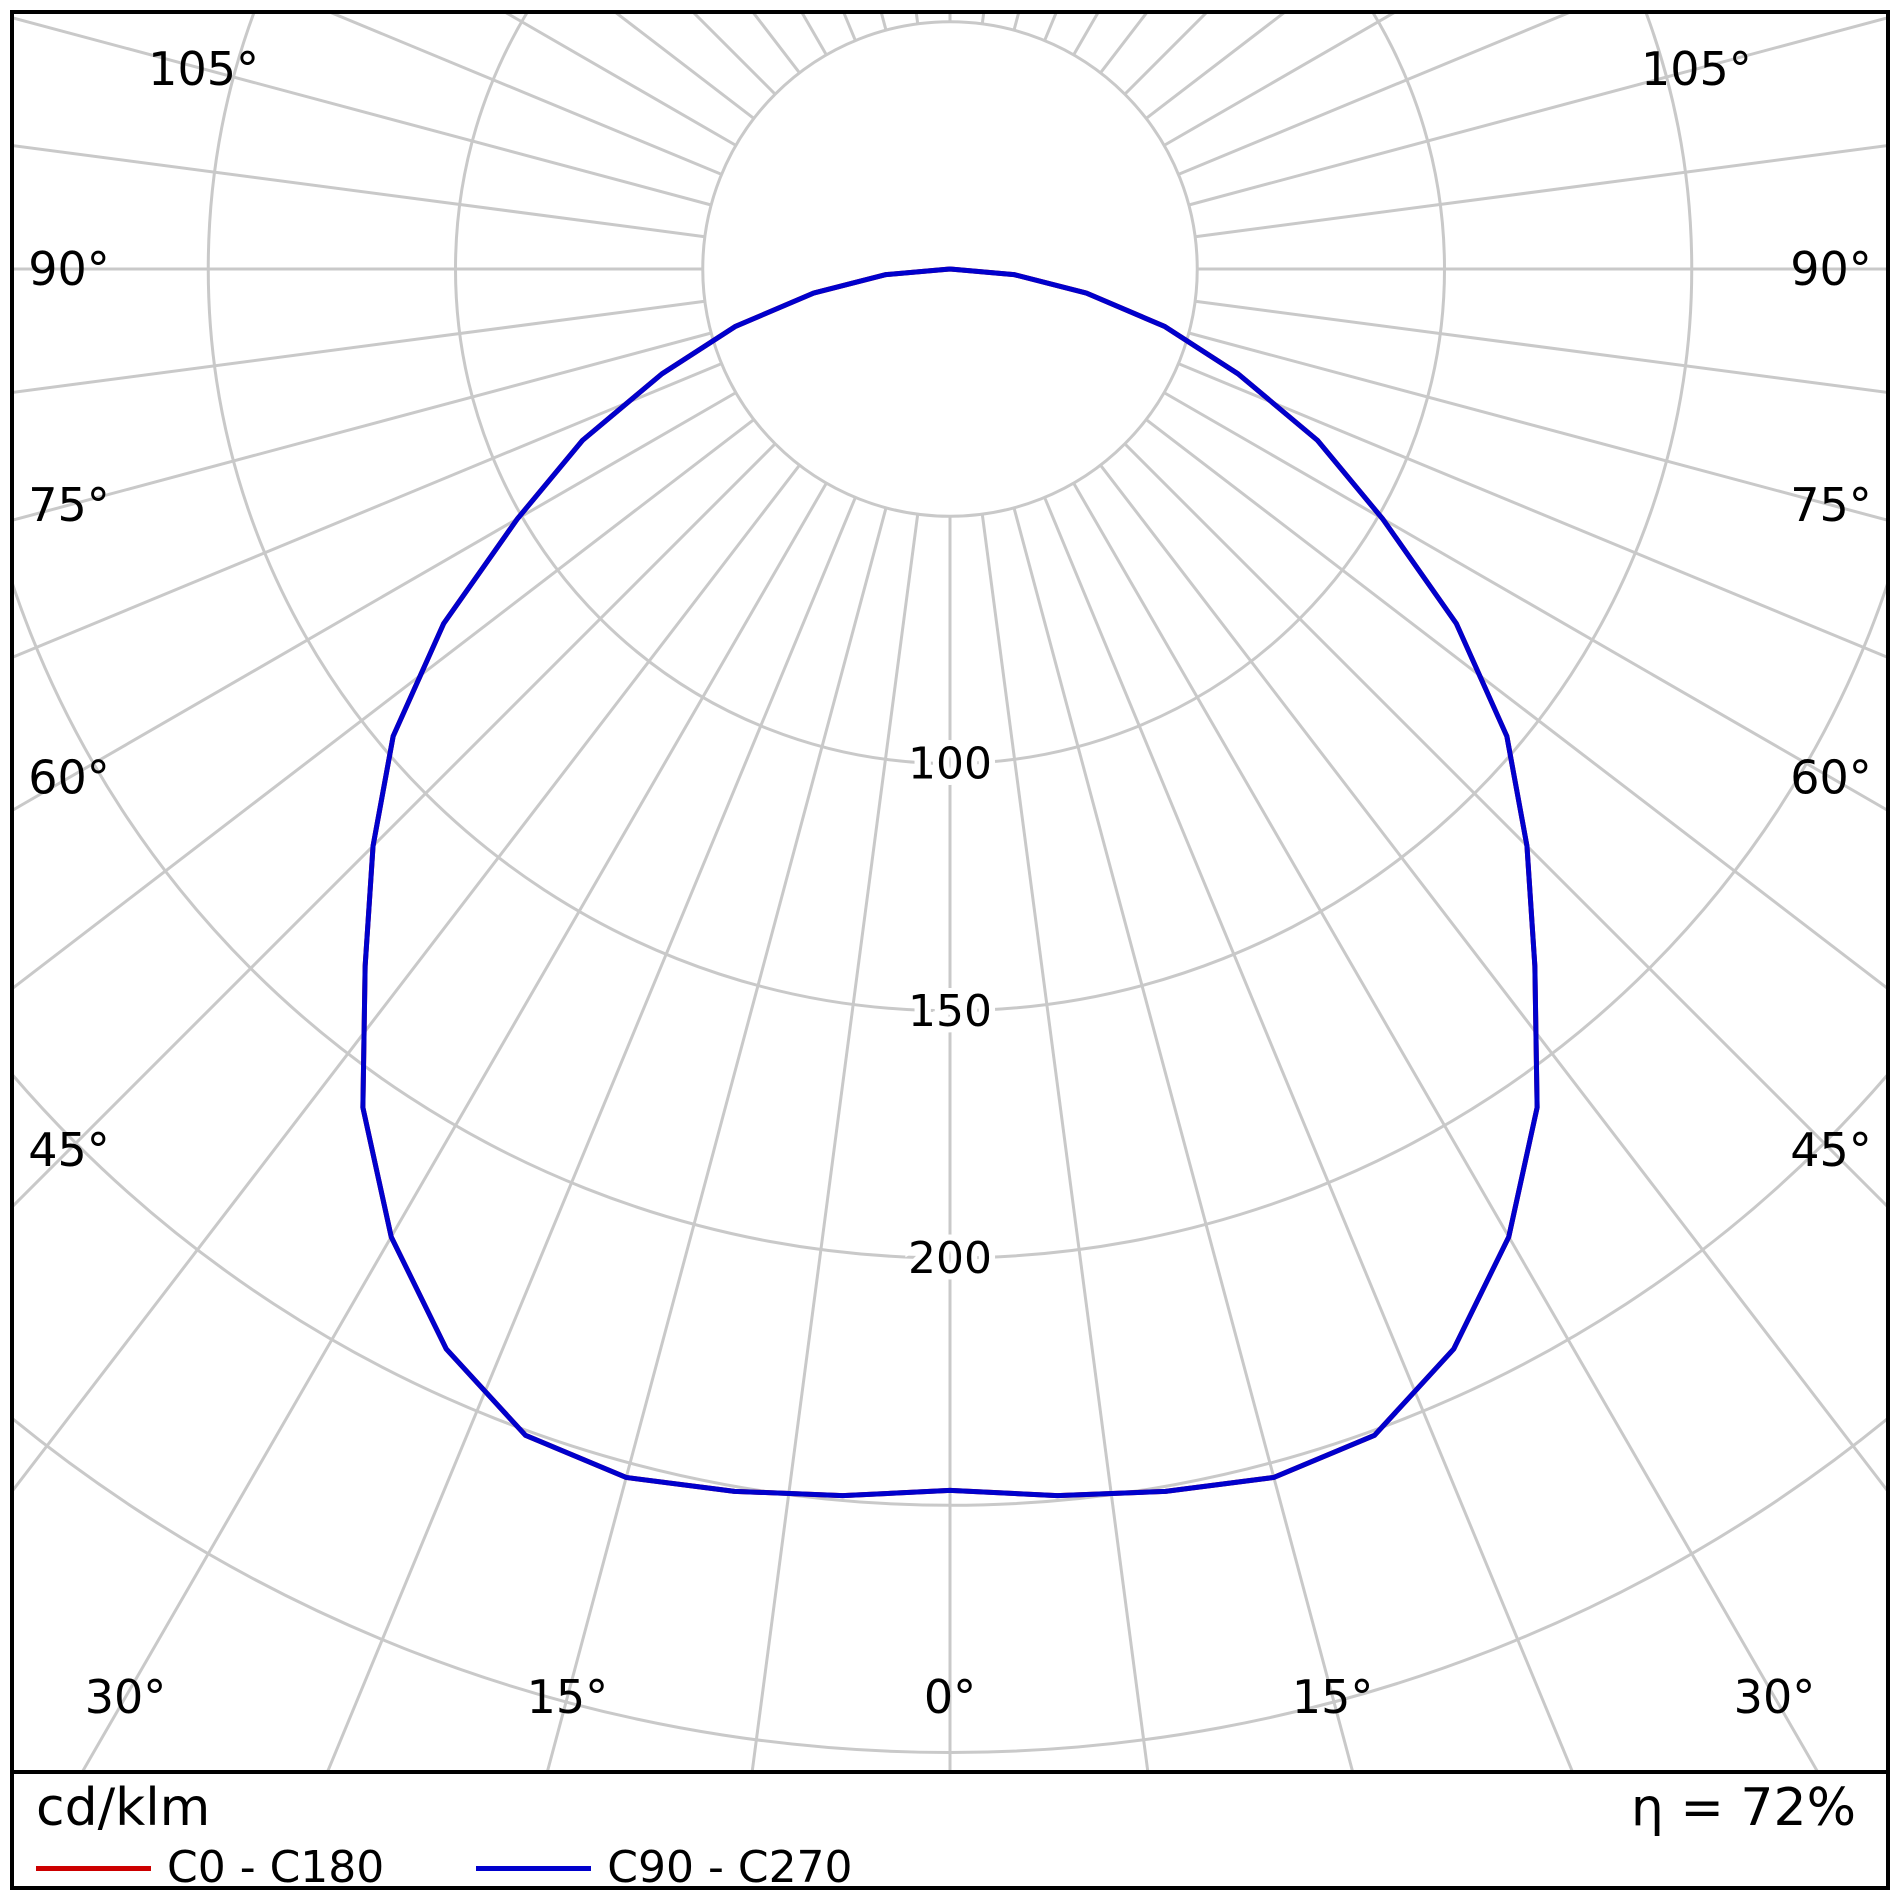 Image resolution: width=1900 pixels, height=1900 pixels. Describe the element at coordinates (93, 1868) in the screenshot. I see `legend-line-c0-c180` at that location.